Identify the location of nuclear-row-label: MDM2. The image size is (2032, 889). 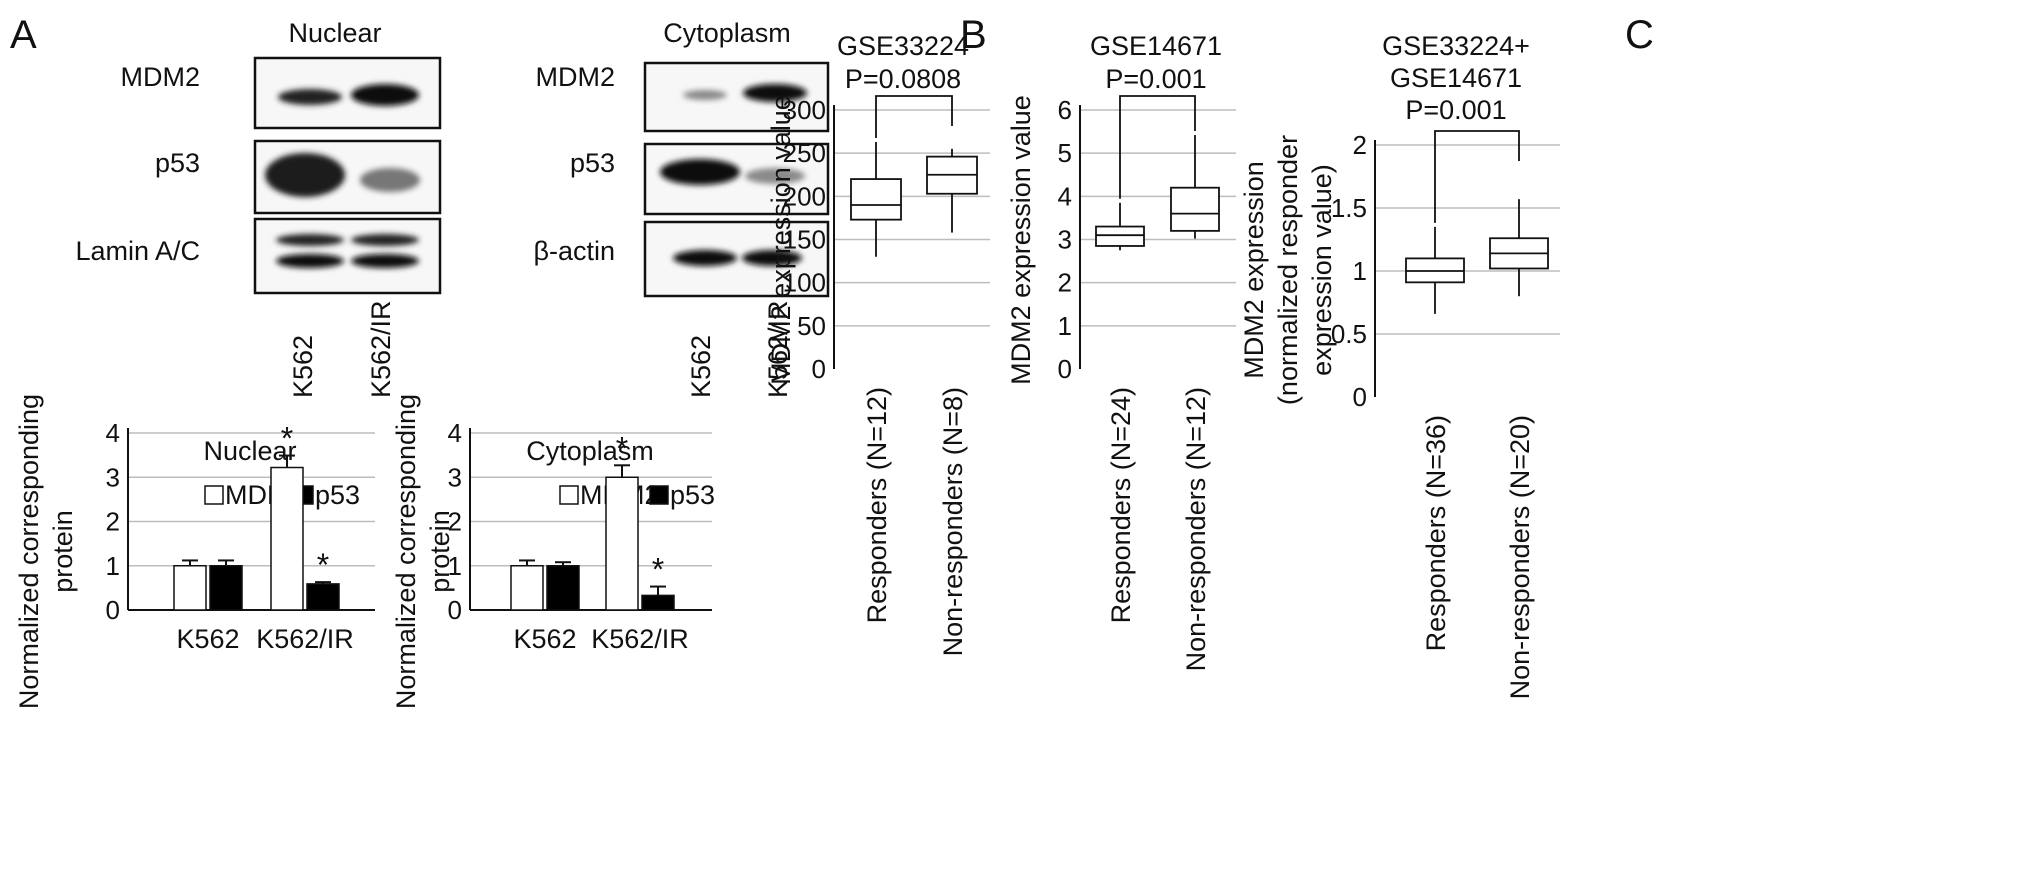
(161, 77).